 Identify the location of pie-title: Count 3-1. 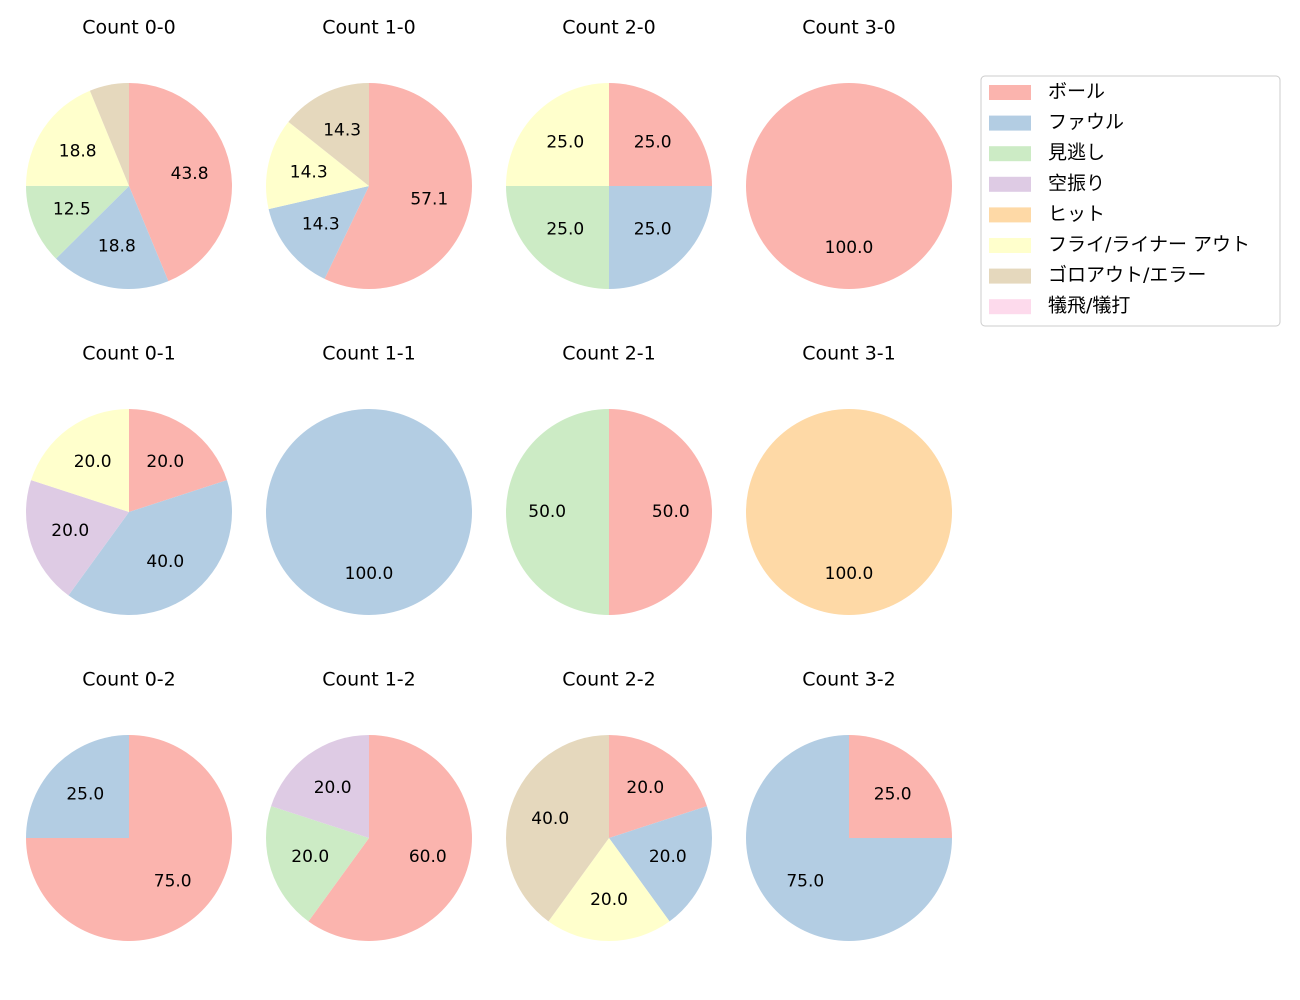
(849, 354).